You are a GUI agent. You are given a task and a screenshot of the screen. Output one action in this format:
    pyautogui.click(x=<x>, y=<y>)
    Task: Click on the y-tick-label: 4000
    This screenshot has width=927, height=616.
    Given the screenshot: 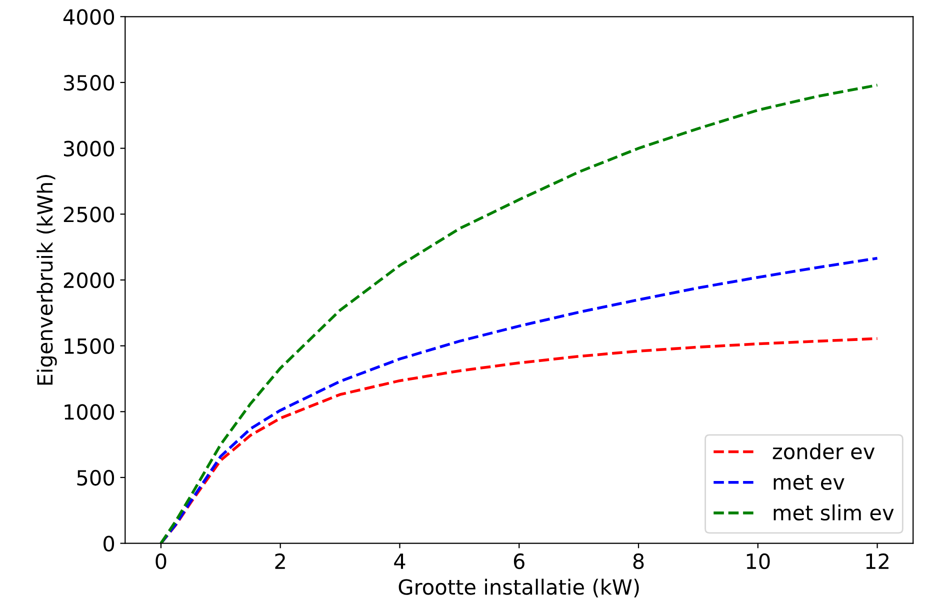 What is the action you would take?
    pyautogui.click(x=88, y=17)
    